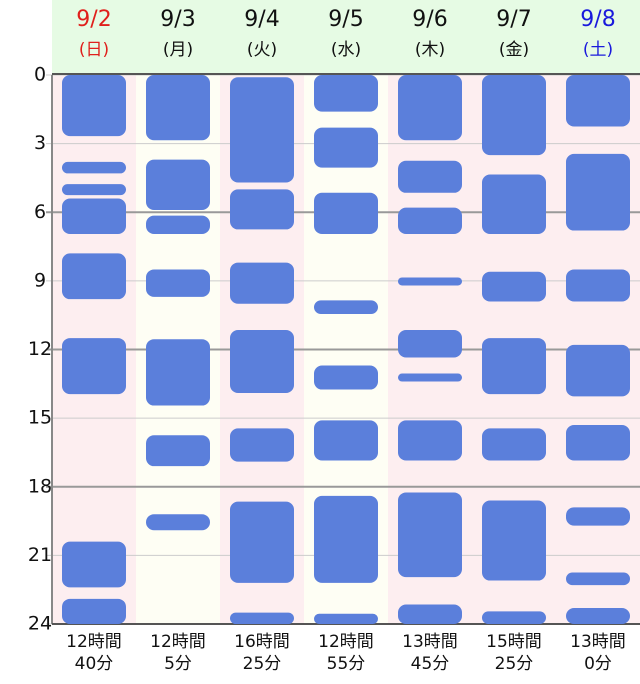 The image size is (640, 684). What do you see at coordinates (261, 19) in the screenshot?
I see `date-label: 9/4` at bounding box center [261, 19].